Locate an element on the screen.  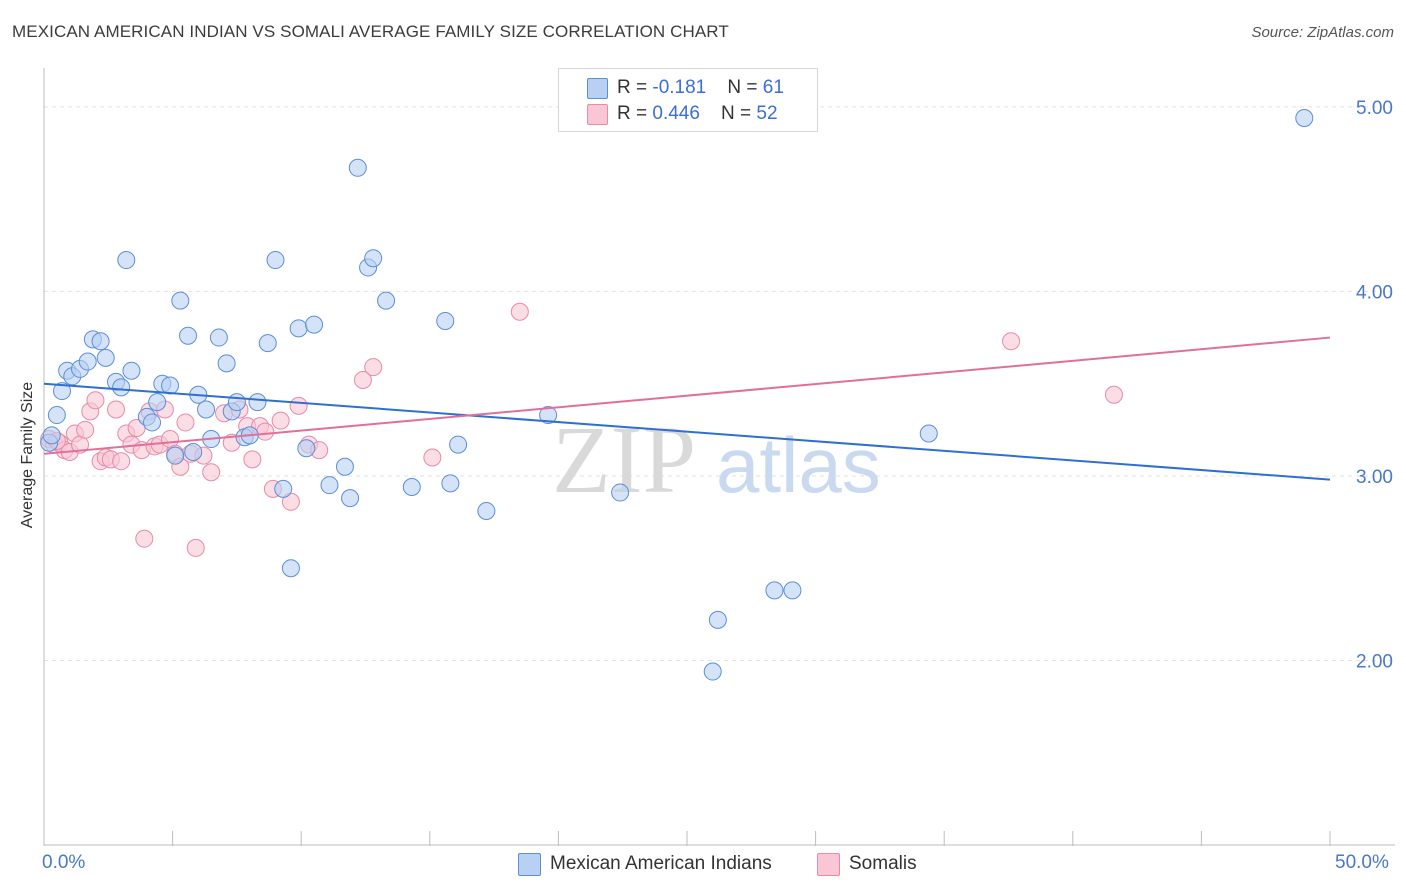
bottom-legend-label: Mexican American Indians is located at coordinates (661, 863).